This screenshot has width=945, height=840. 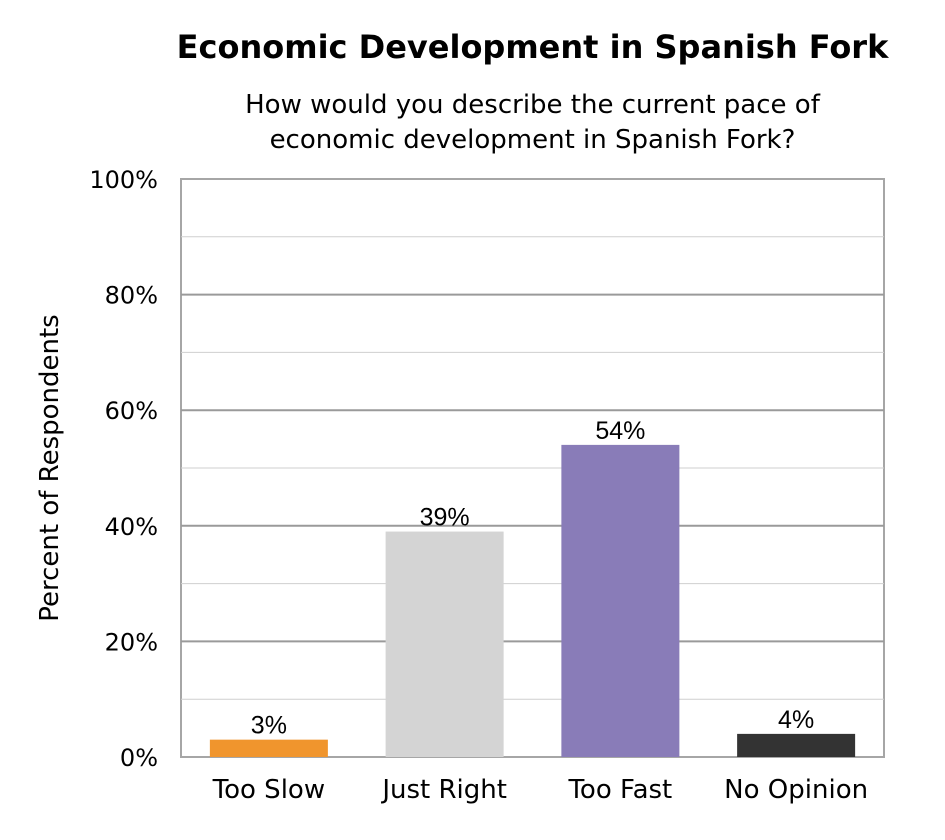 I want to click on x-category-label: Too Fast, so click(x=619, y=790).